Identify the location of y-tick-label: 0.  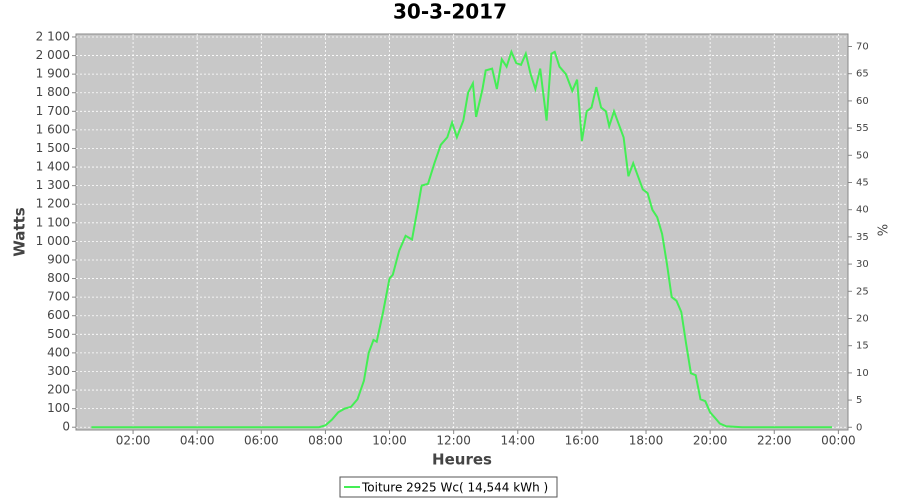
(66, 427).